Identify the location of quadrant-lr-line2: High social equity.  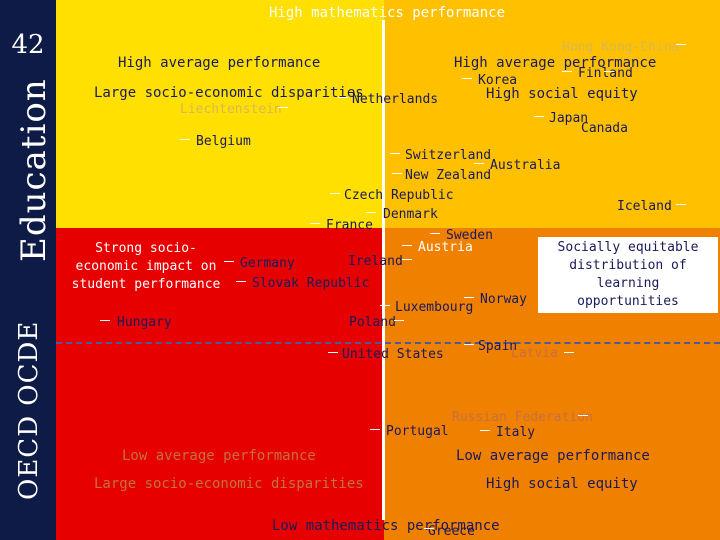
(562, 484).